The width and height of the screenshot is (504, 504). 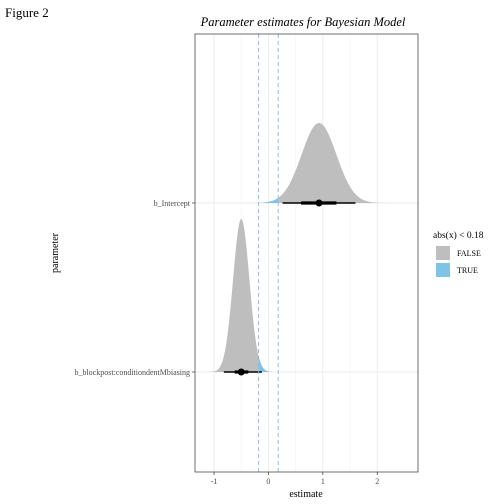 What do you see at coordinates (323, 481) in the screenshot?
I see `x-tick-label: 1` at bounding box center [323, 481].